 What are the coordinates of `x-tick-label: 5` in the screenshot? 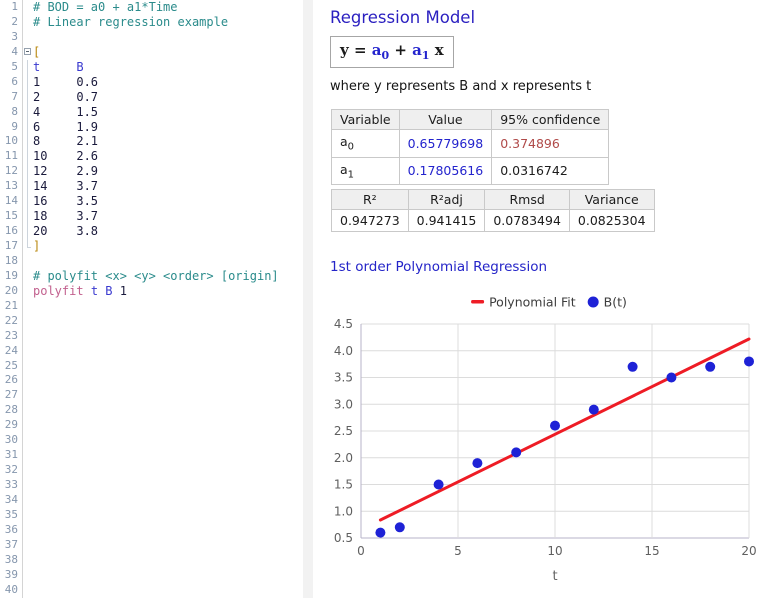 It's located at (458, 551).